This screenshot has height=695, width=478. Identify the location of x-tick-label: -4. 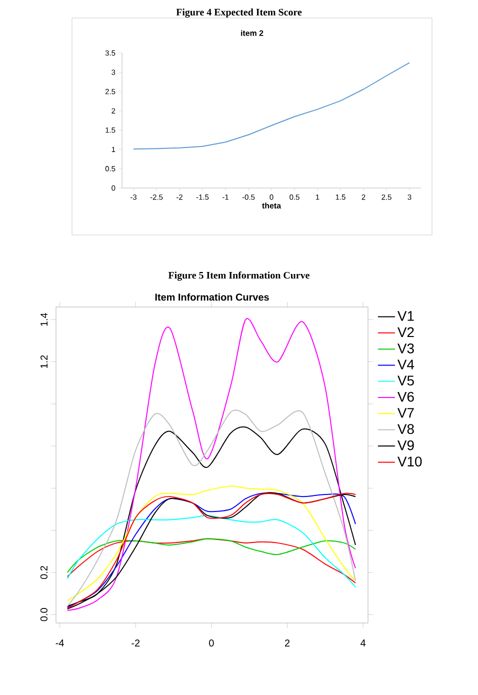
(60, 643).